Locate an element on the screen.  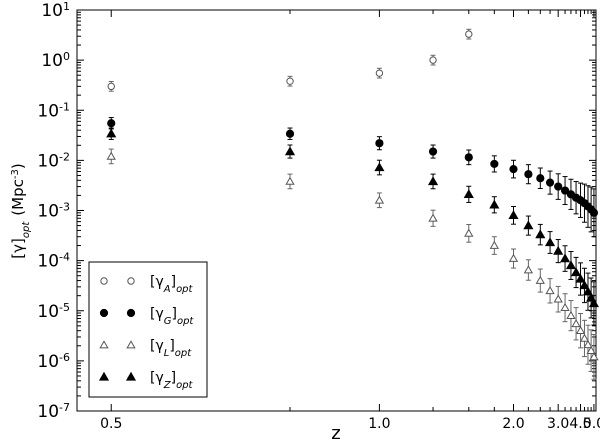
y-tick-label: 10¹ is located at coordinates (55, 10).